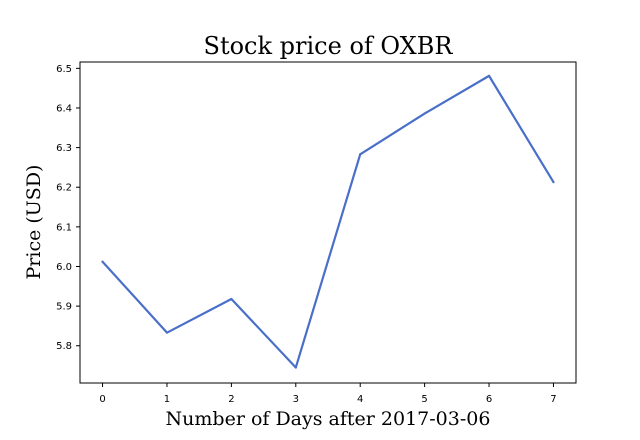  What do you see at coordinates (167, 399) in the screenshot?
I see `x-tick-label: 1` at bounding box center [167, 399].